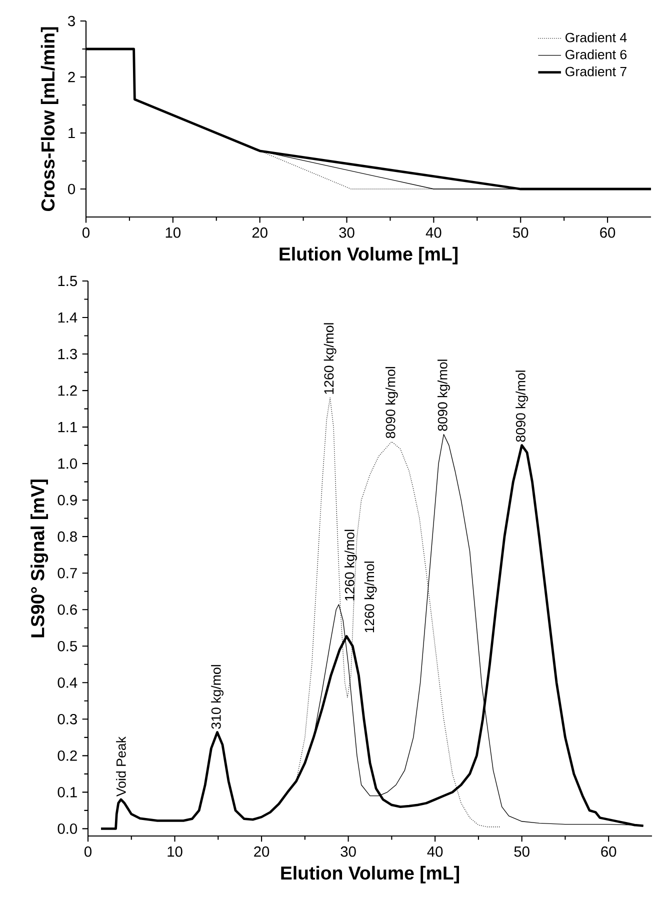  What do you see at coordinates (68, 463) in the screenshot?
I see `y-tick-label: 1.0` at bounding box center [68, 463].